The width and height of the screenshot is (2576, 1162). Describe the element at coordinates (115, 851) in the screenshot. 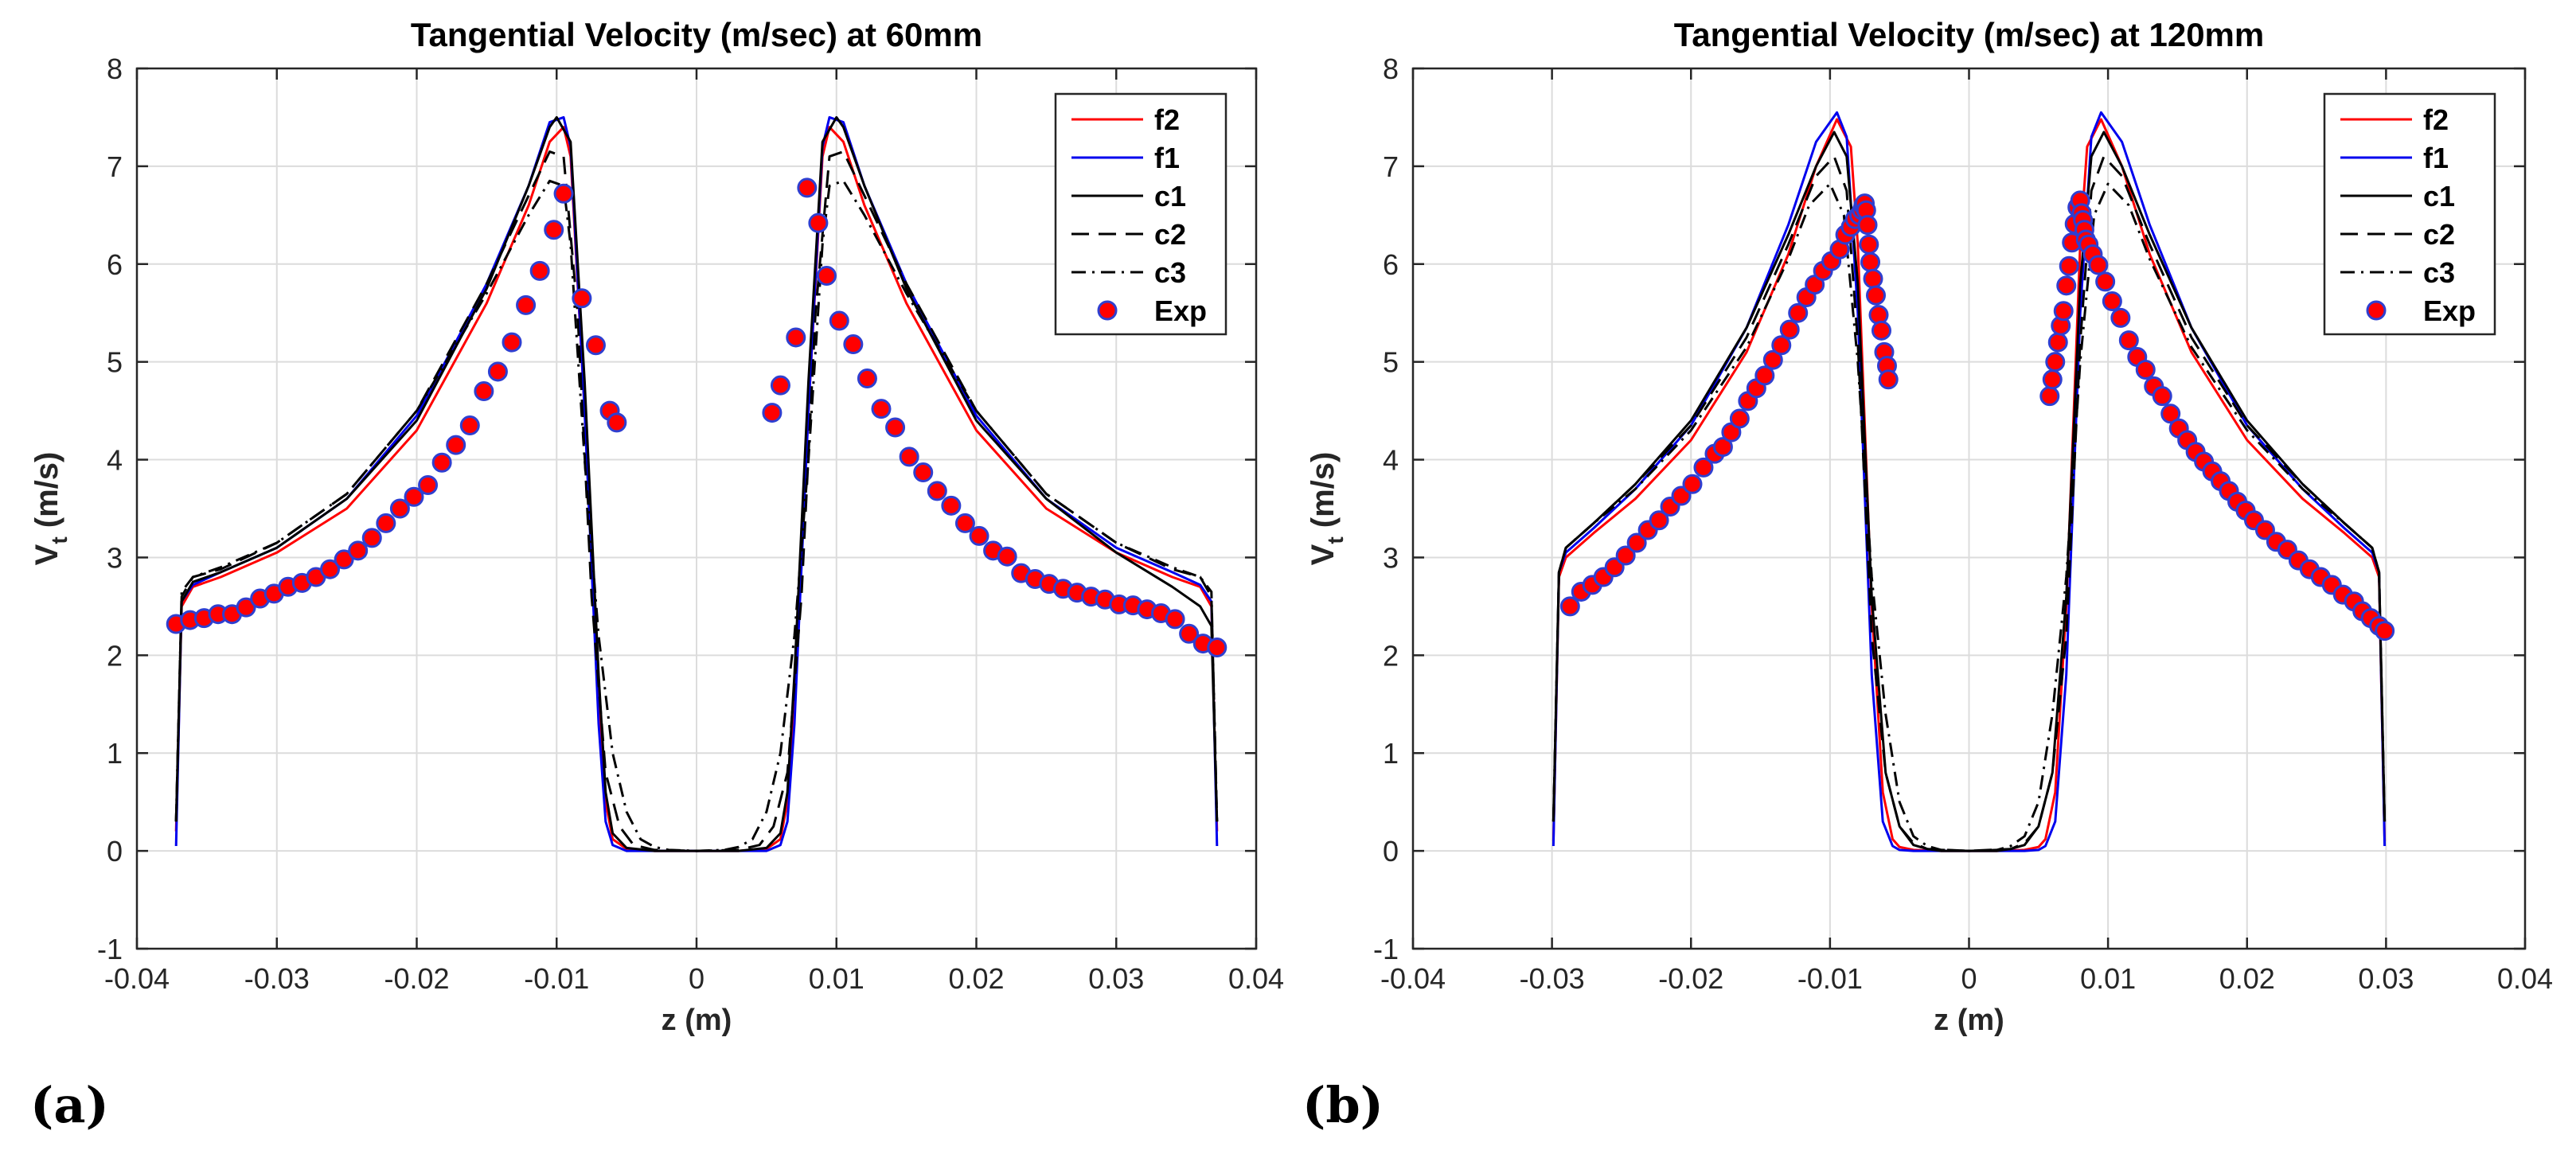

I see `y-tick-label: 0` at that location.